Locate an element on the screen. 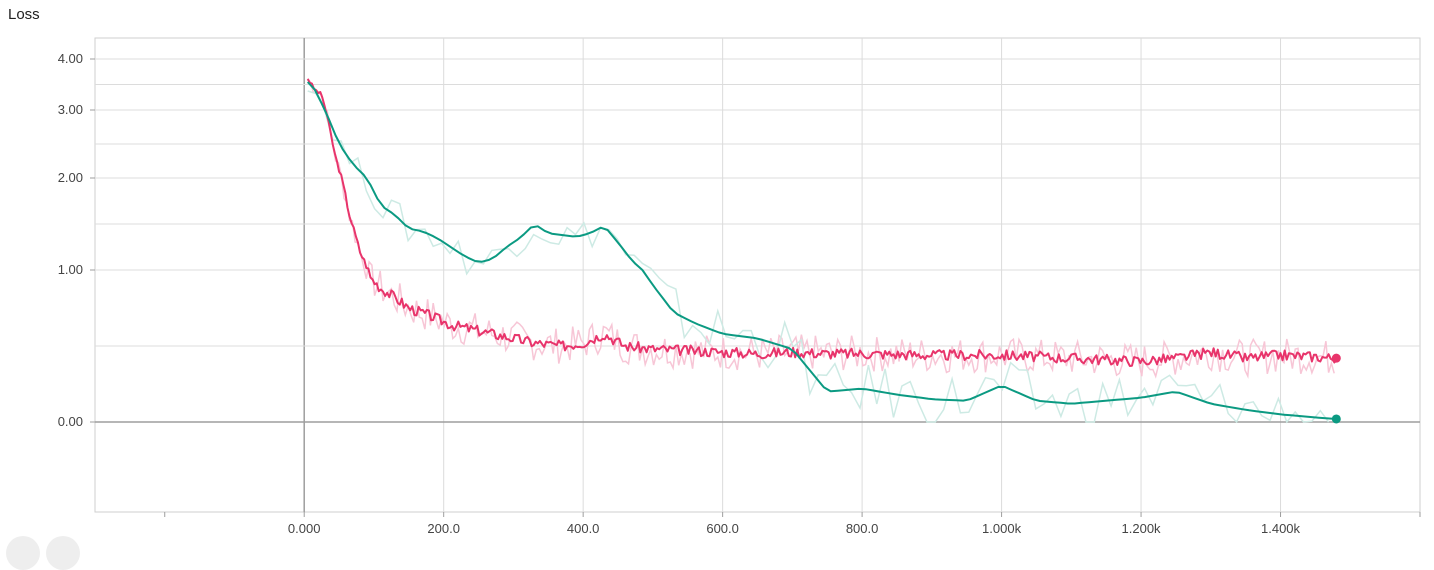 The width and height of the screenshot is (1434, 570). x-tick-label: 0.000 is located at coordinates (304, 528).